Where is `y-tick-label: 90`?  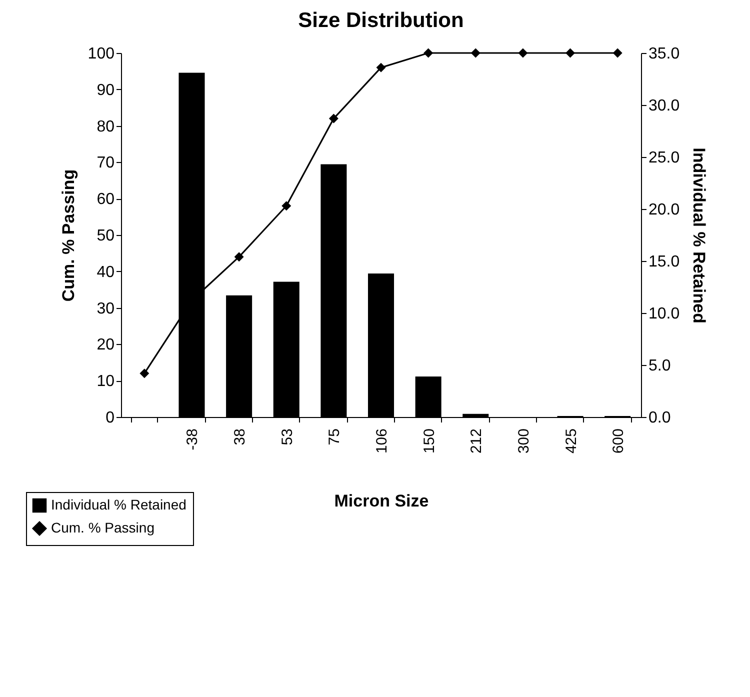
y-tick-label: 90 is located at coordinates (105, 90).